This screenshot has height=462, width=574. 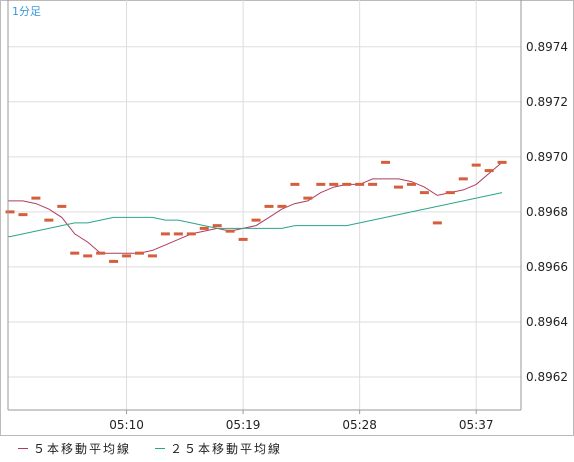 I want to click on legend-item-ma5: ５本移動平均線, so click(x=74, y=448).